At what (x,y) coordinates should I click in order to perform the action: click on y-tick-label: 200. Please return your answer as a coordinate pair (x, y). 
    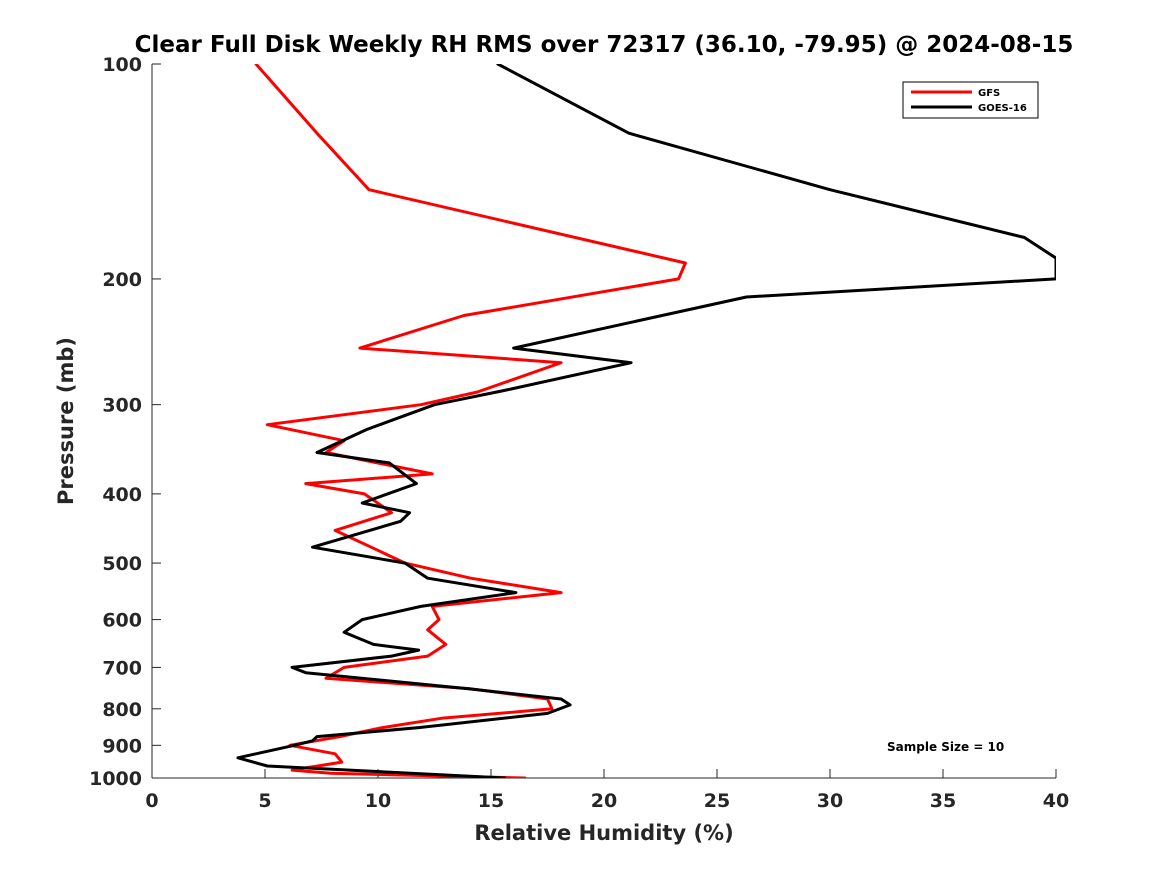
    Looking at the image, I should click on (122, 280).